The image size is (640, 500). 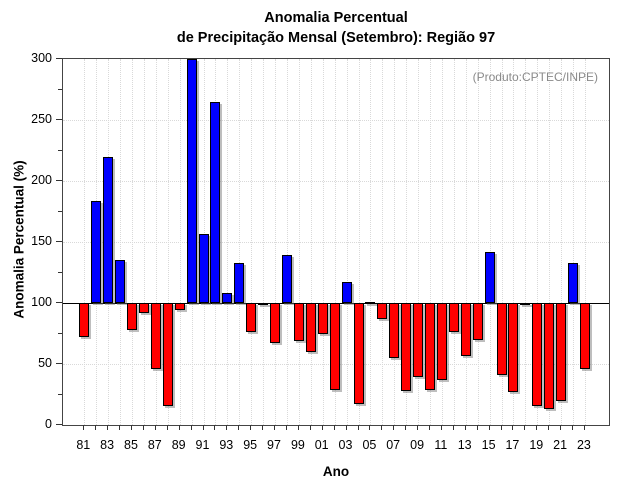 What do you see at coordinates (297, 445) in the screenshot?
I see `x-tick-label: 99` at bounding box center [297, 445].